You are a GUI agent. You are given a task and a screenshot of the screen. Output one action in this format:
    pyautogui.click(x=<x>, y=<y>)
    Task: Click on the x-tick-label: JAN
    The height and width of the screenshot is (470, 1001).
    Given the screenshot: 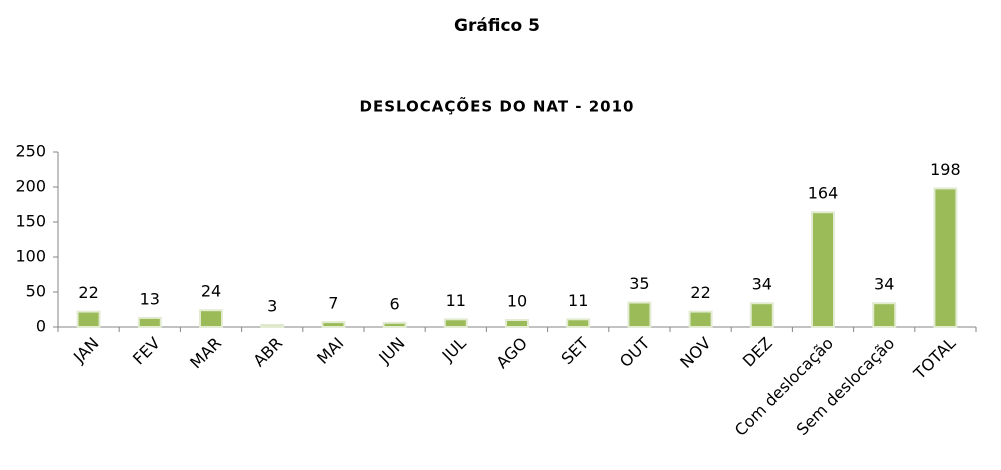 What is the action you would take?
    pyautogui.click(x=85, y=350)
    